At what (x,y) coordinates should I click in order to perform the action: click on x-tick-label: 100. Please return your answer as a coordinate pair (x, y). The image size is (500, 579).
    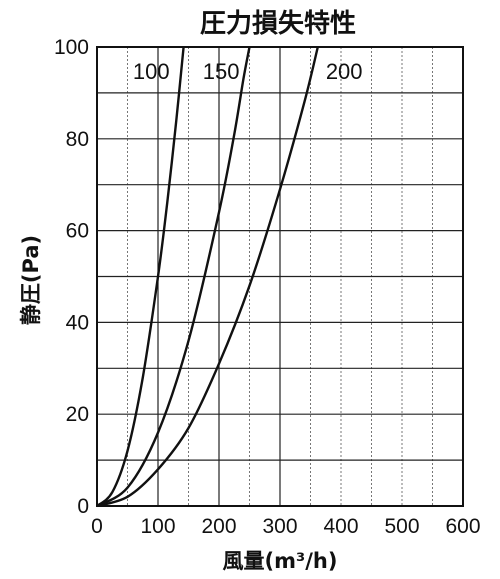
    Looking at the image, I should click on (157, 526).